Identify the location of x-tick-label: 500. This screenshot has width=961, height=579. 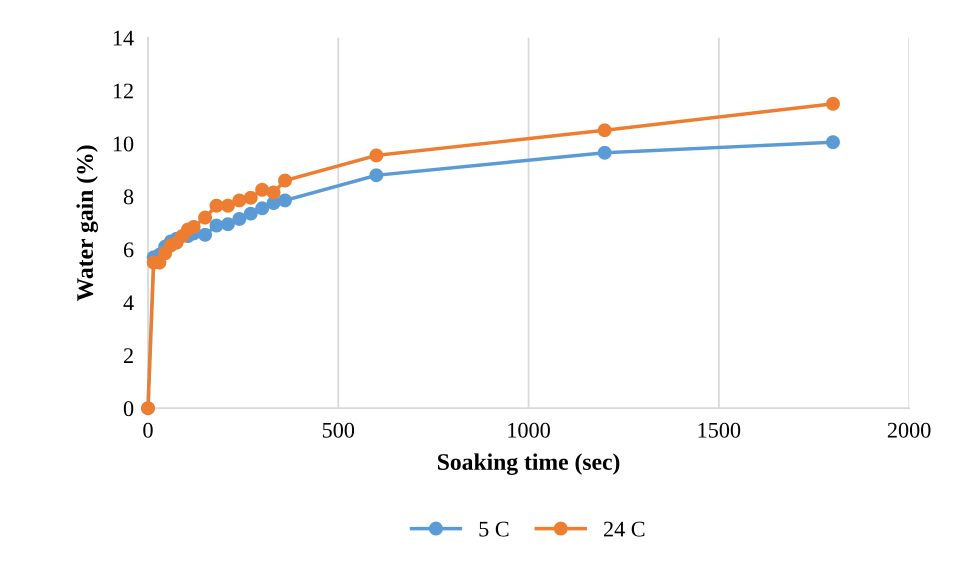
(338, 430).